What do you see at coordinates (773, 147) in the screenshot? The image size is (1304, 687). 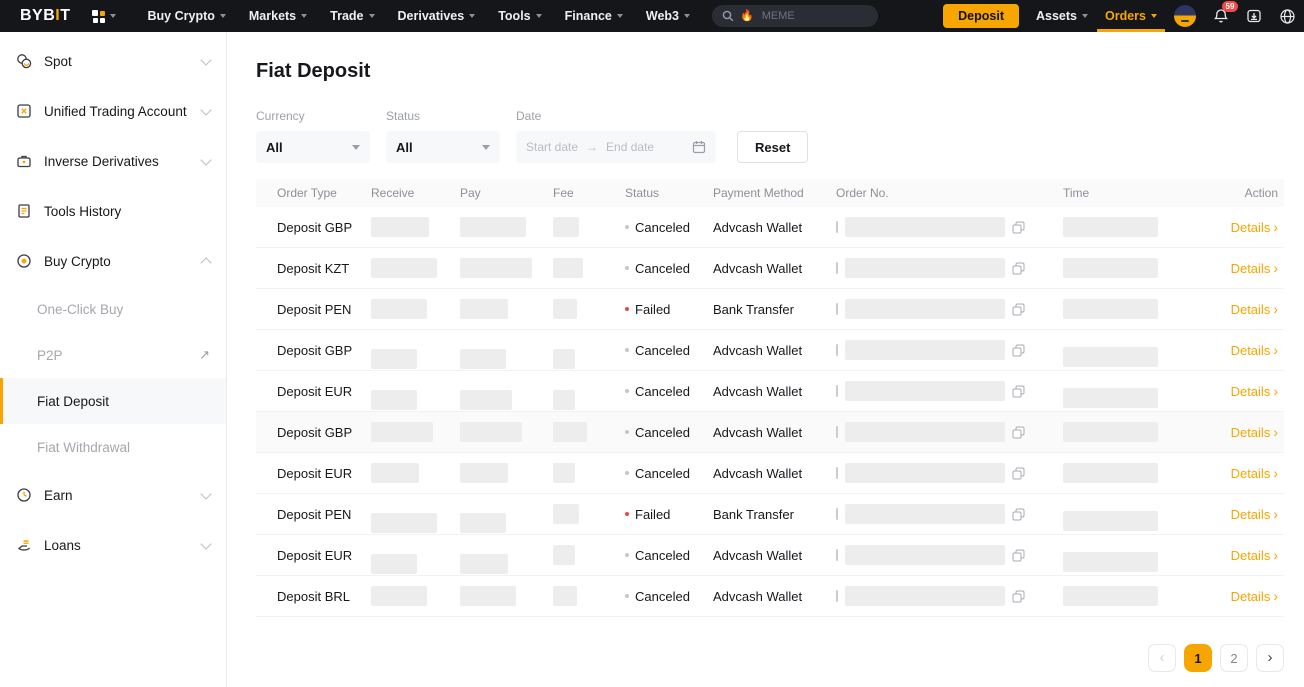 I see `reset-button: Reset` at bounding box center [773, 147].